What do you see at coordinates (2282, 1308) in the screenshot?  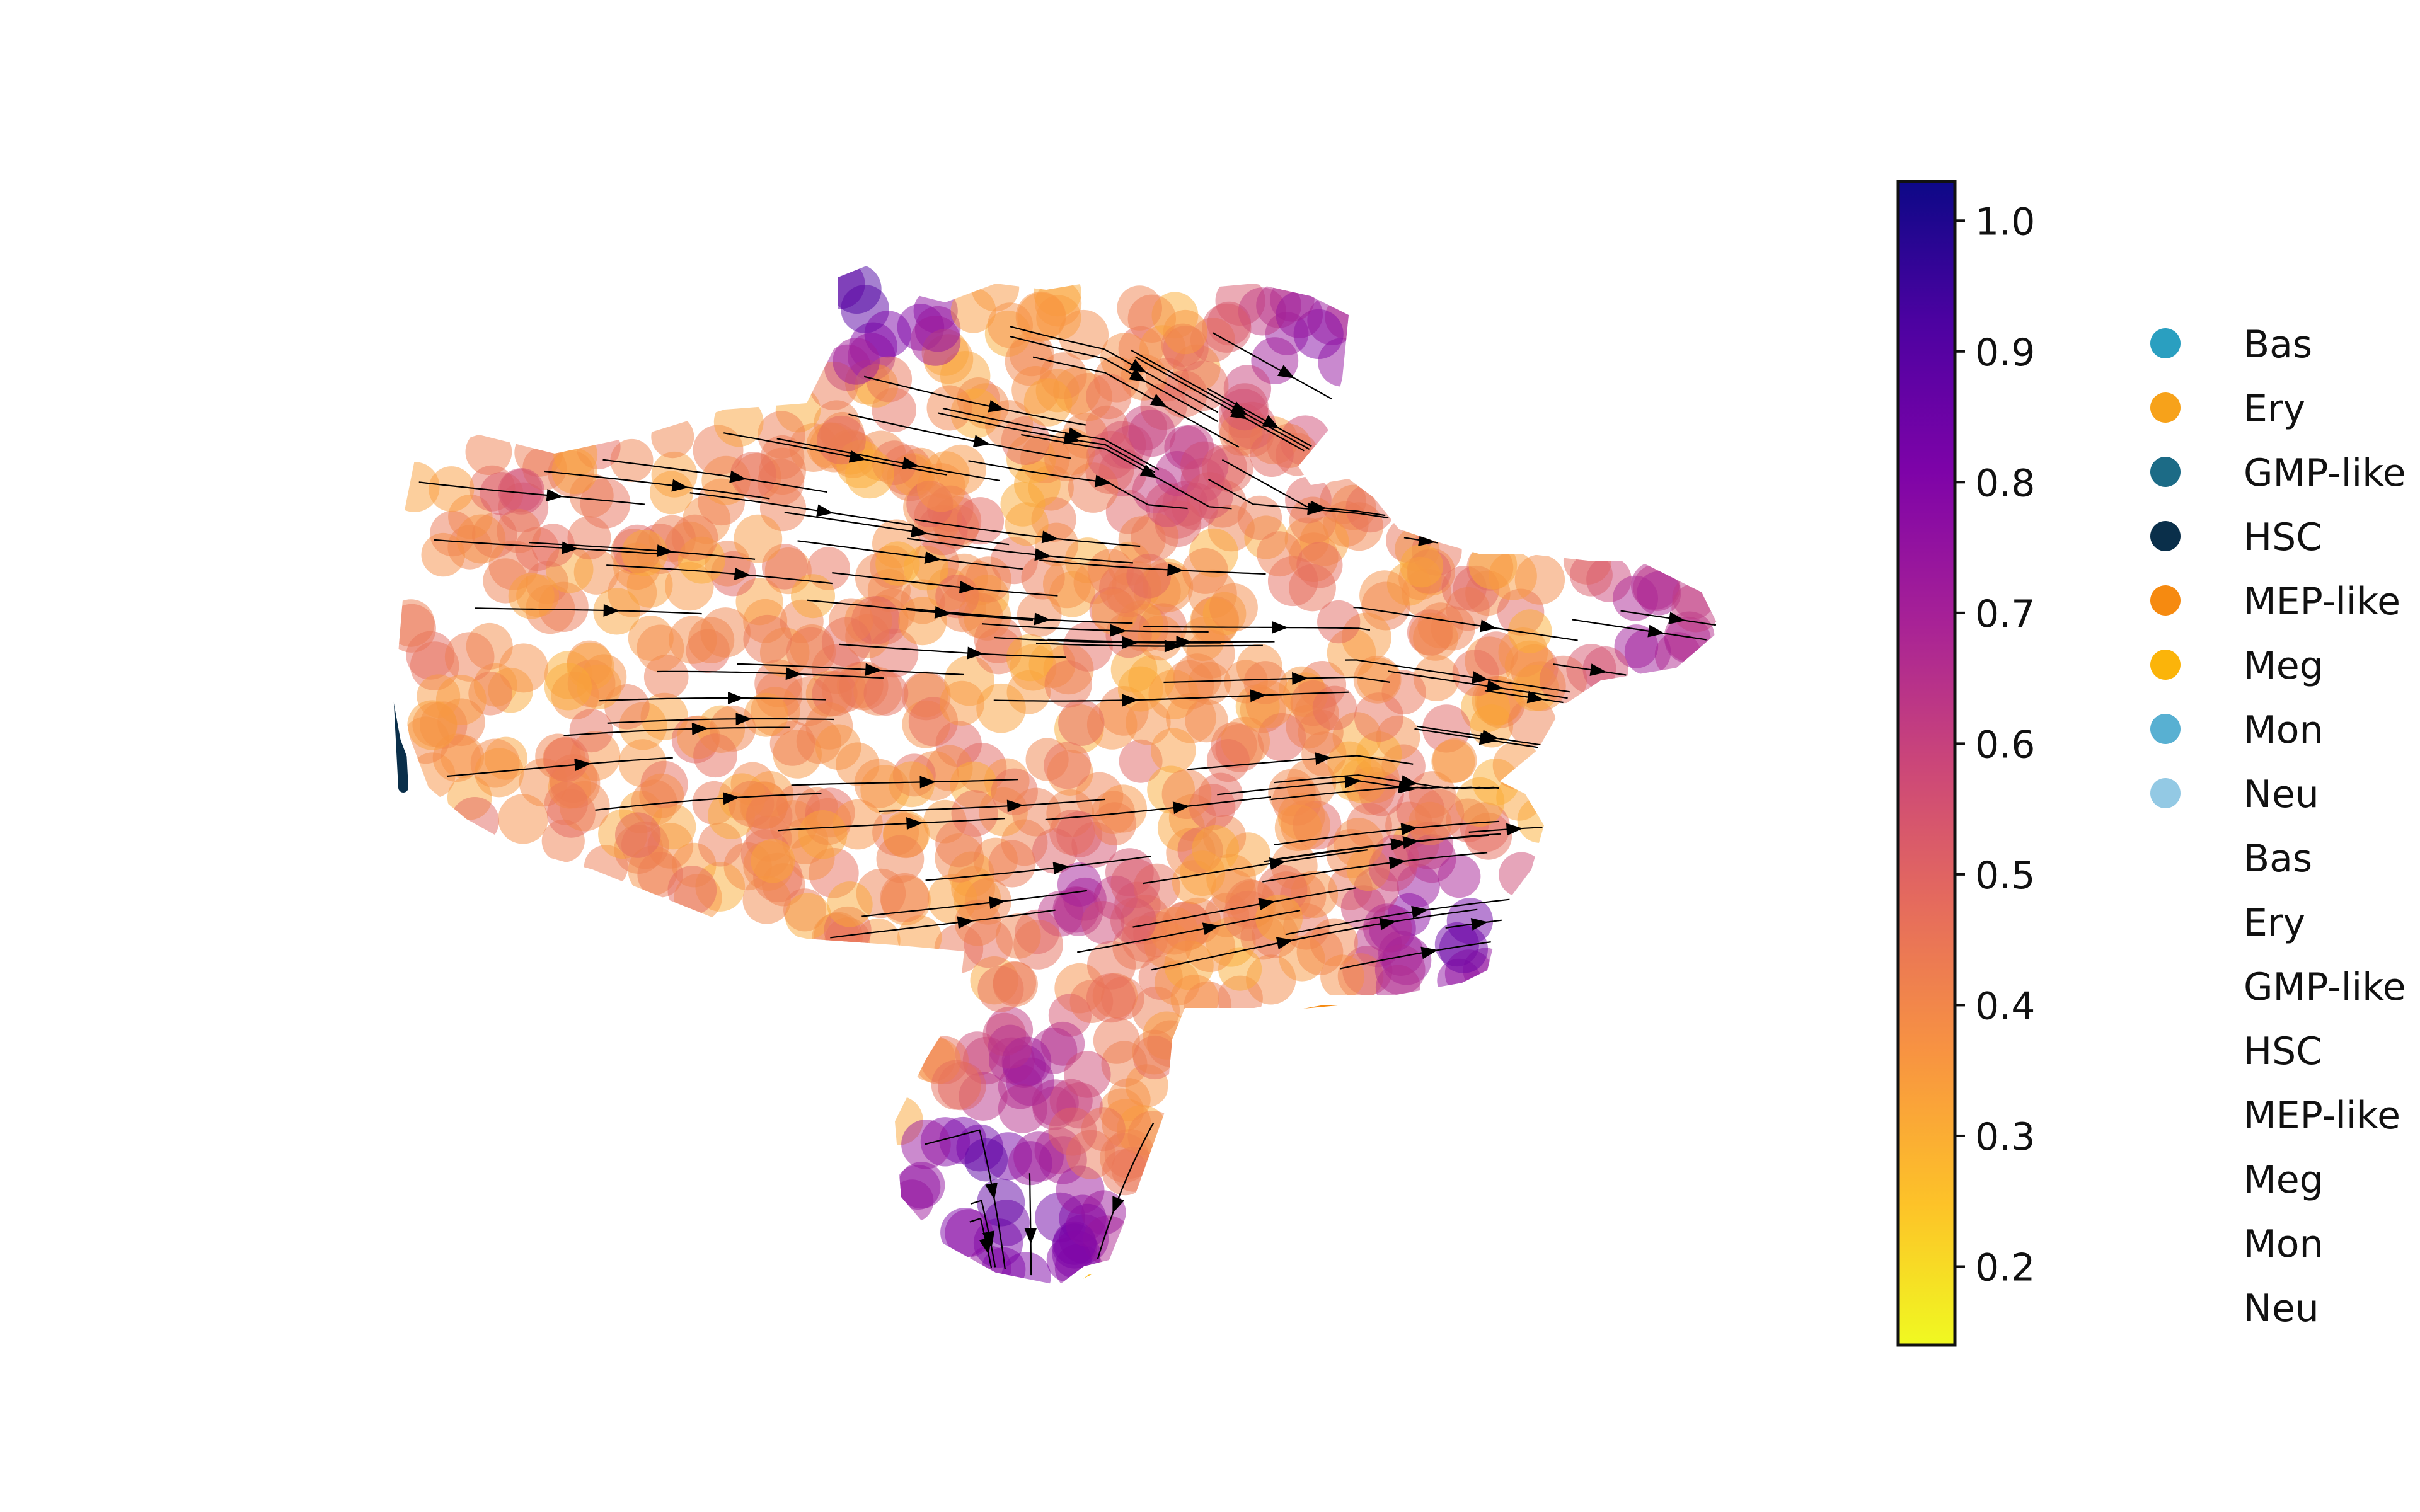 I see `legend-text-entry: Neu` at bounding box center [2282, 1308].